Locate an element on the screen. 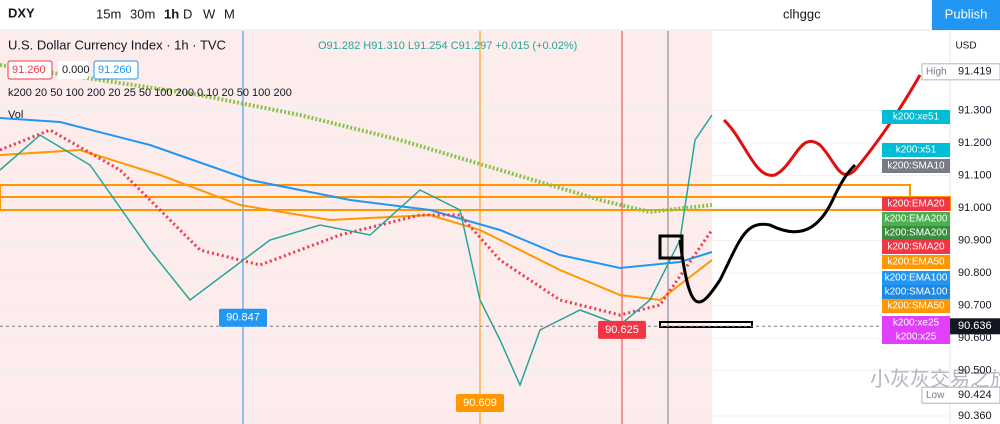 The width and height of the screenshot is (1000, 424). indicator-tag-label: k200:SMA10 is located at coordinates (916, 166).